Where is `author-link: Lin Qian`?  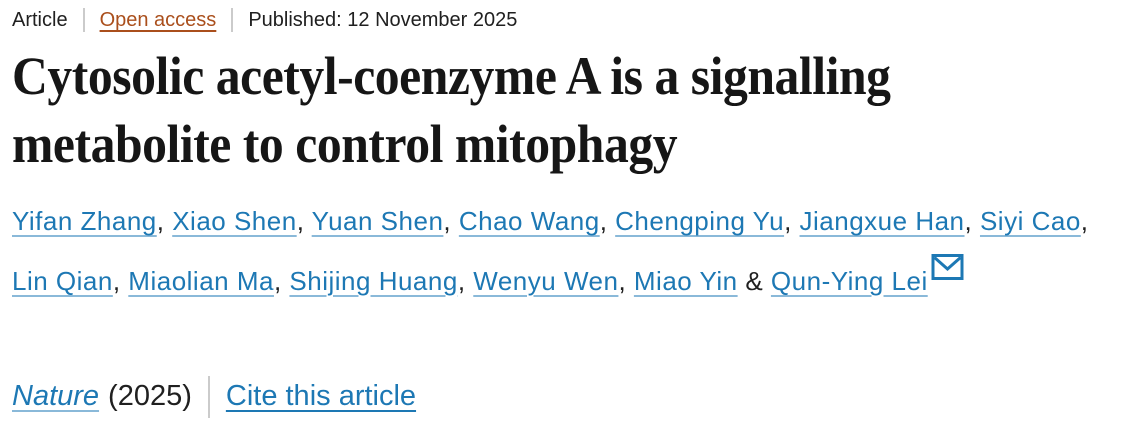 author-link: Lin Qian is located at coordinates (62, 280).